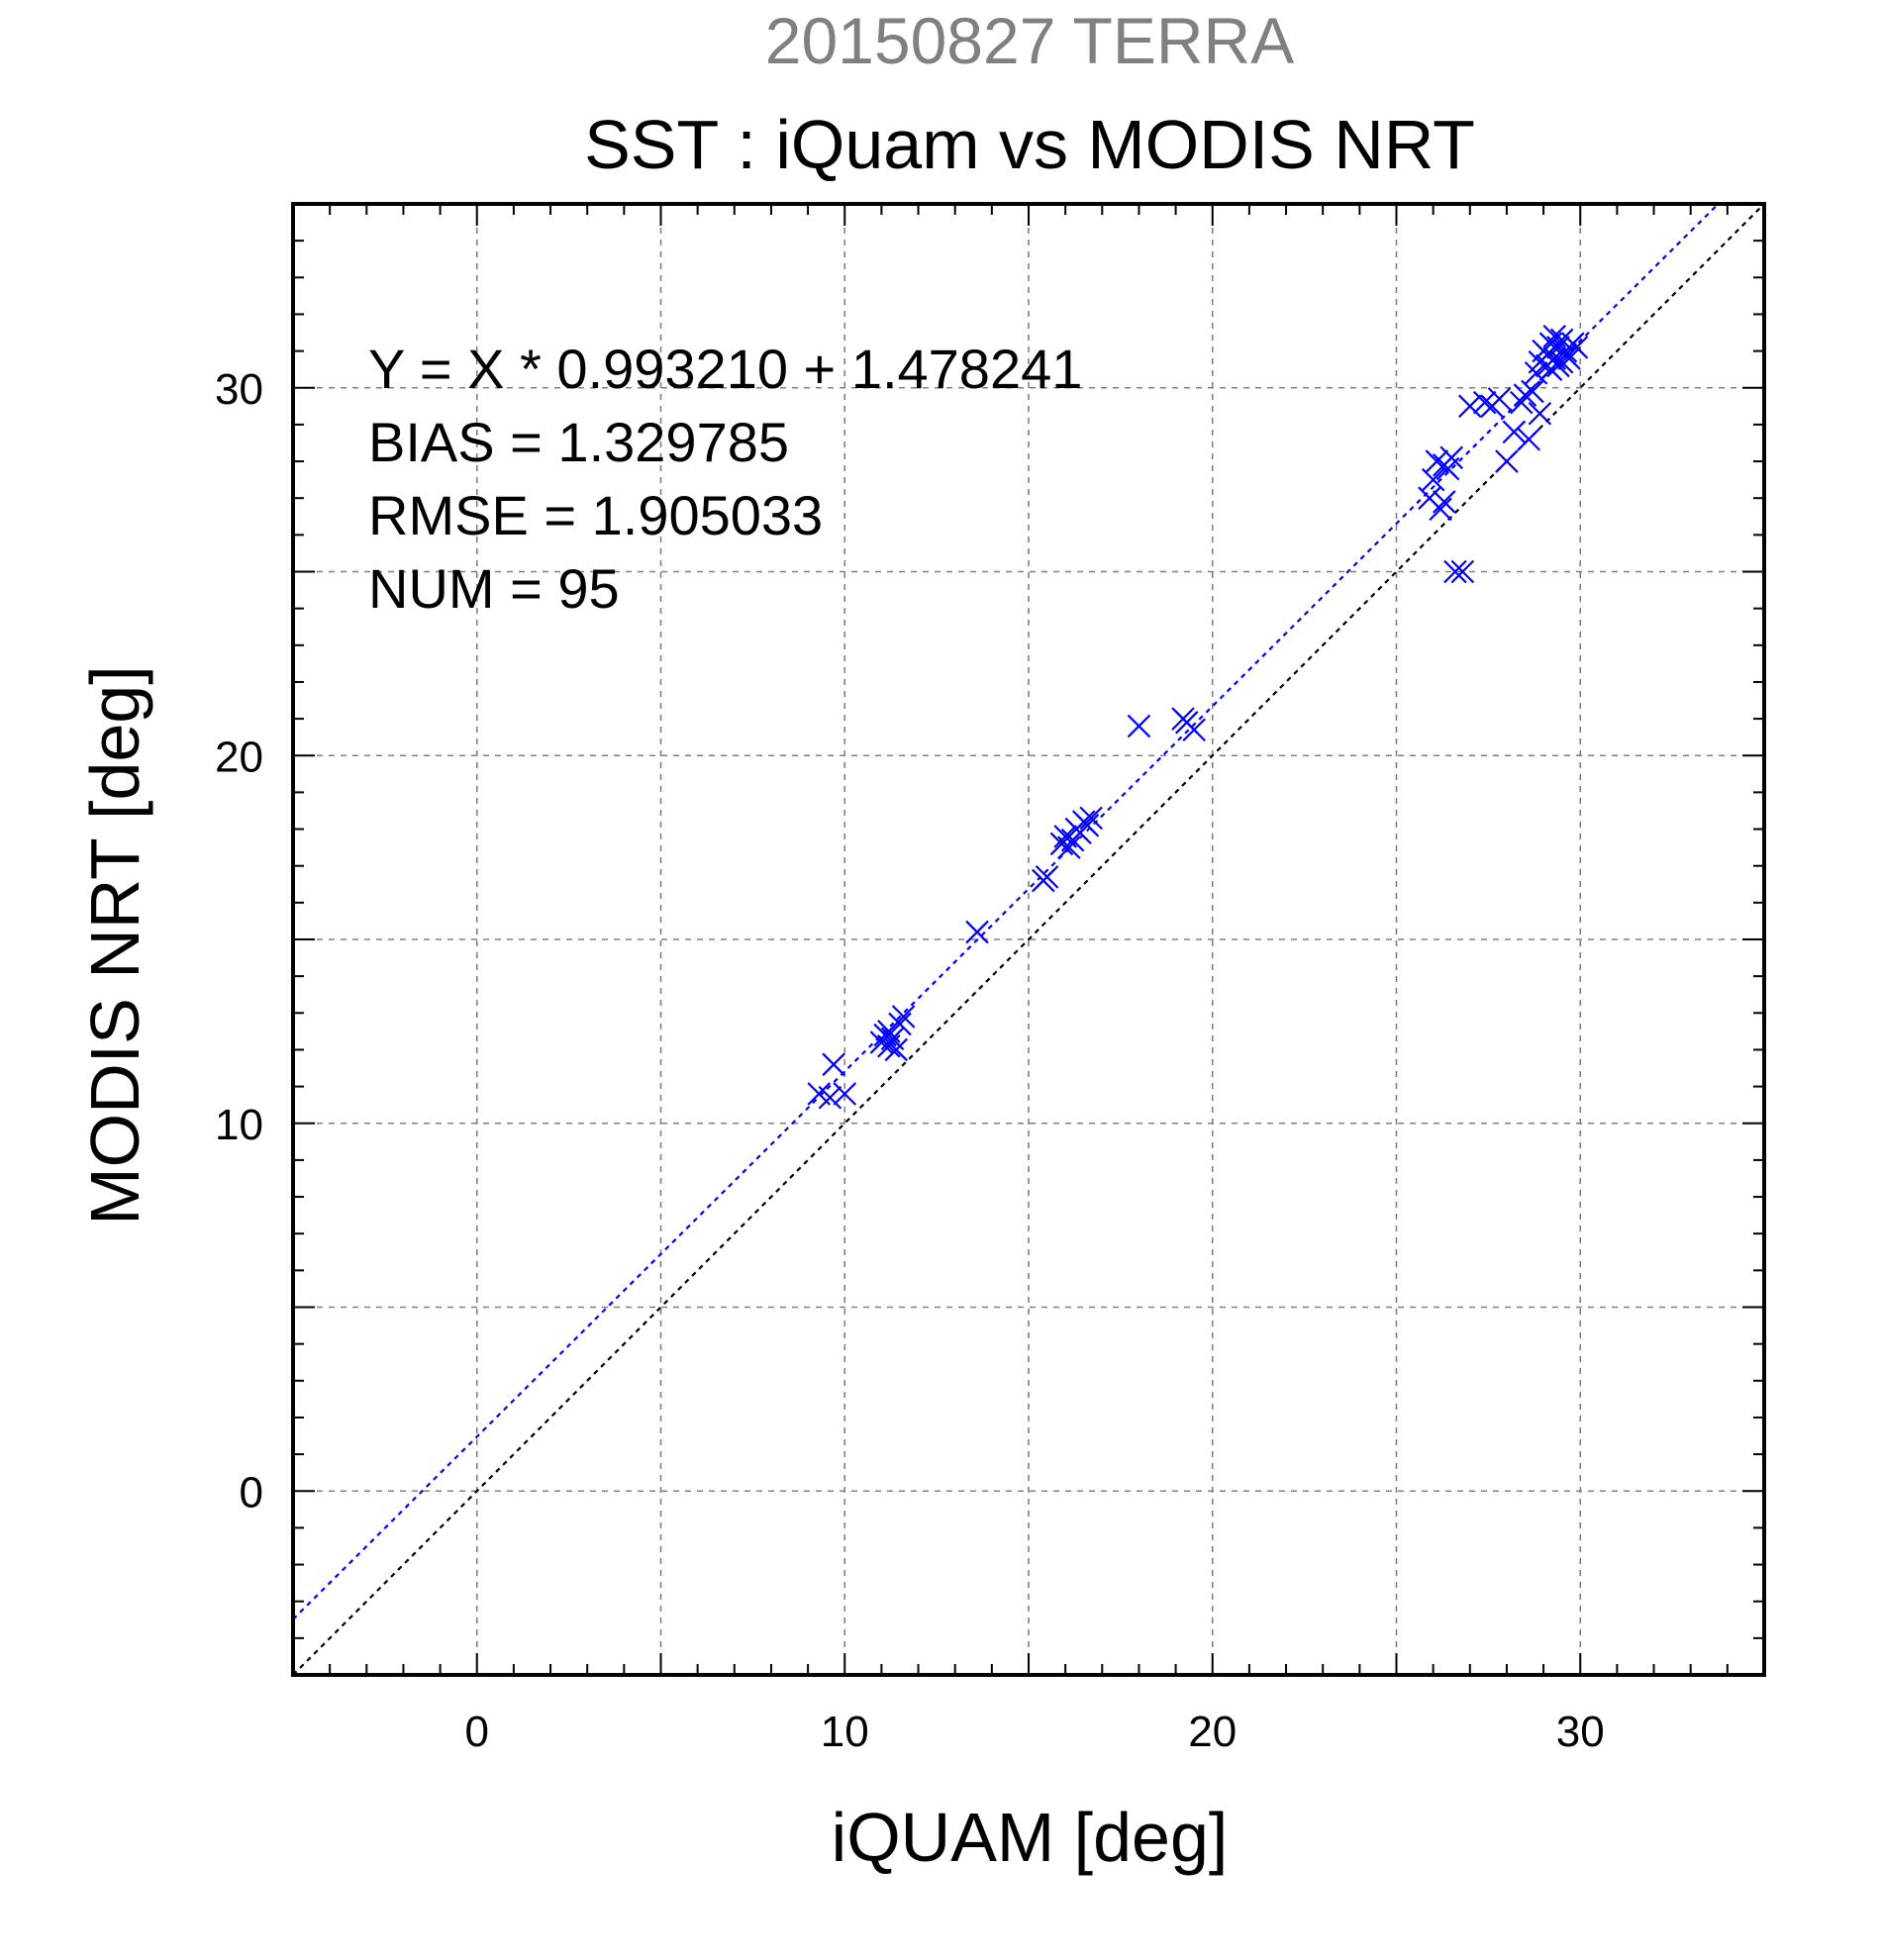  I want to click on chart-header: 20150827 TERRA, so click(1030, 40).